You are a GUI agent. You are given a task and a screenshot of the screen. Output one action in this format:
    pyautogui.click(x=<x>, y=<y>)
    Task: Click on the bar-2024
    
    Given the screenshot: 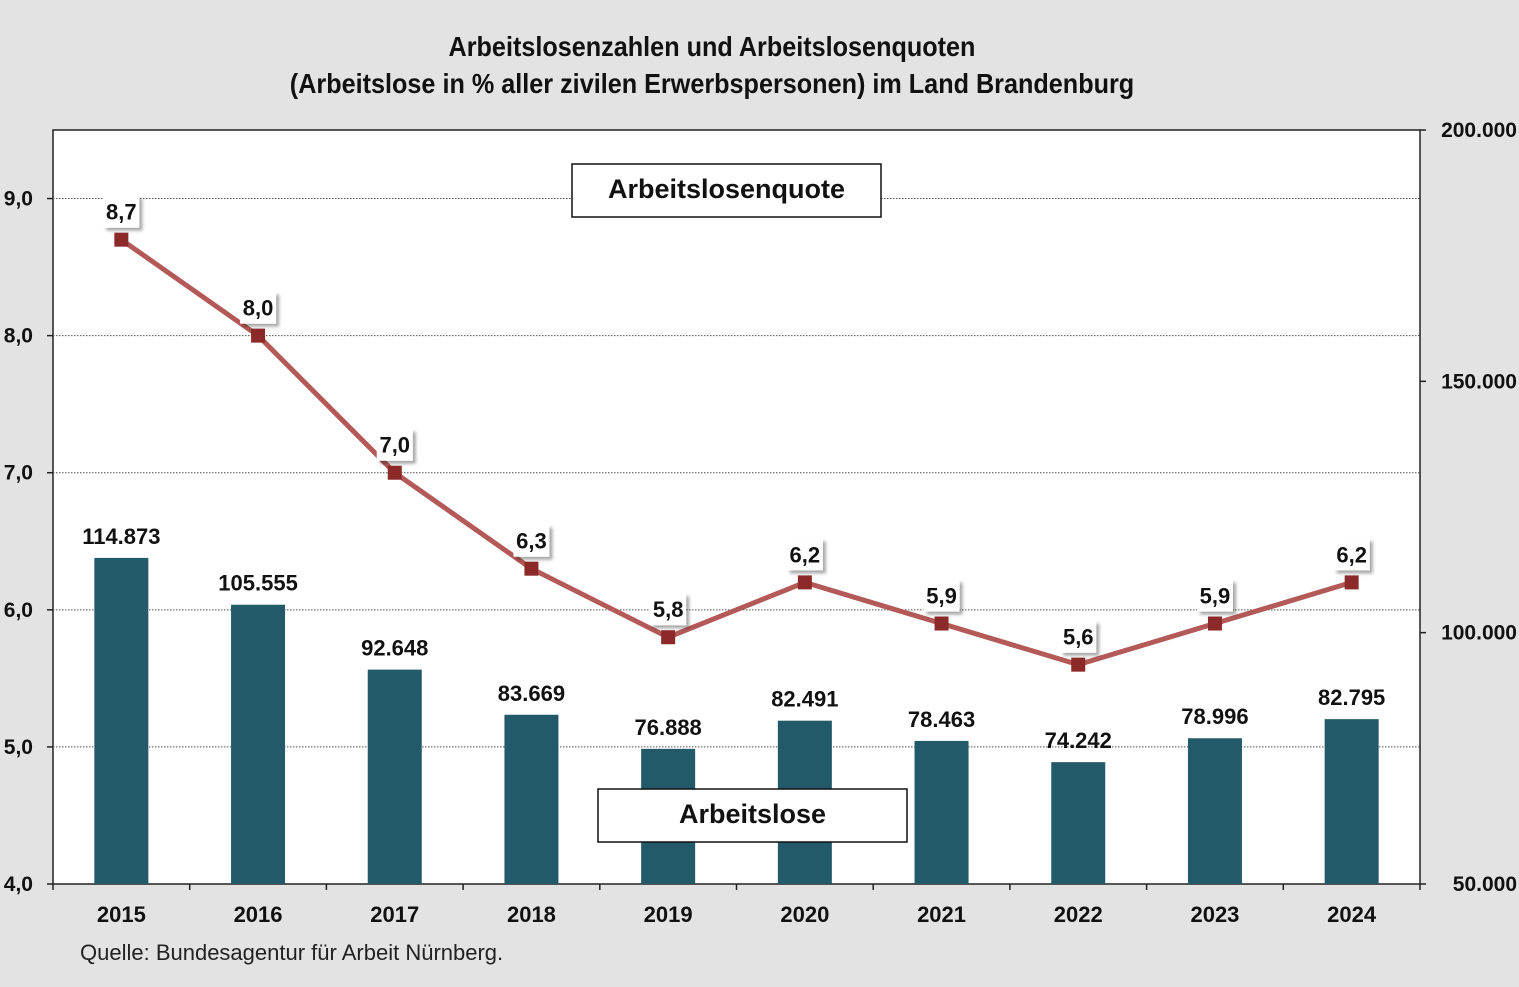 What is the action you would take?
    pyautogui.click(x=1351, y=801)
    